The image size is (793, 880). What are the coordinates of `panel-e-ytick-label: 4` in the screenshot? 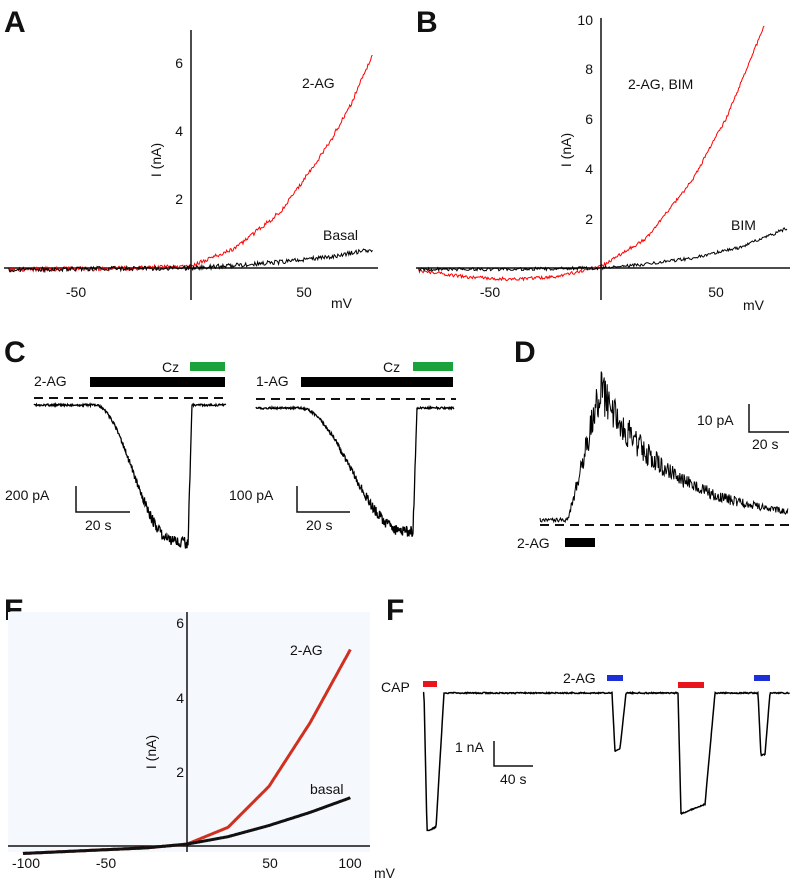 It's located at (180, 698).